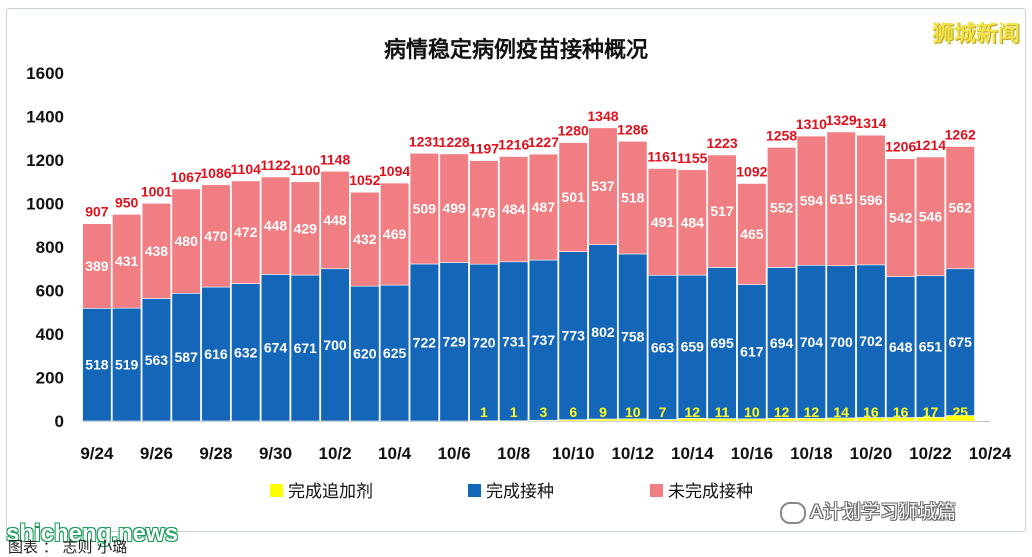 The width and height of the screenshot is (1032, 557). I want to click on total-value-label: 1206, so click(900, 147).